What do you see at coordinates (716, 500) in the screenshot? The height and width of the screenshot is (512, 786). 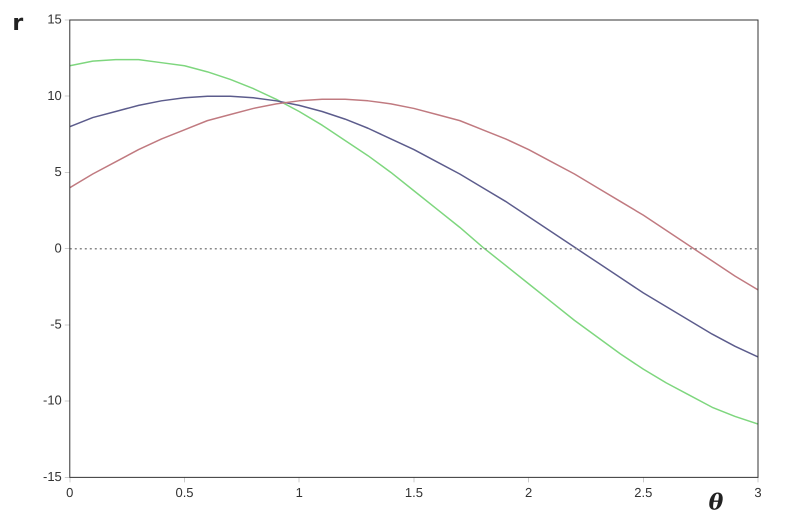 I see `x-axis-title: θ` at bounding box center [716, 500].